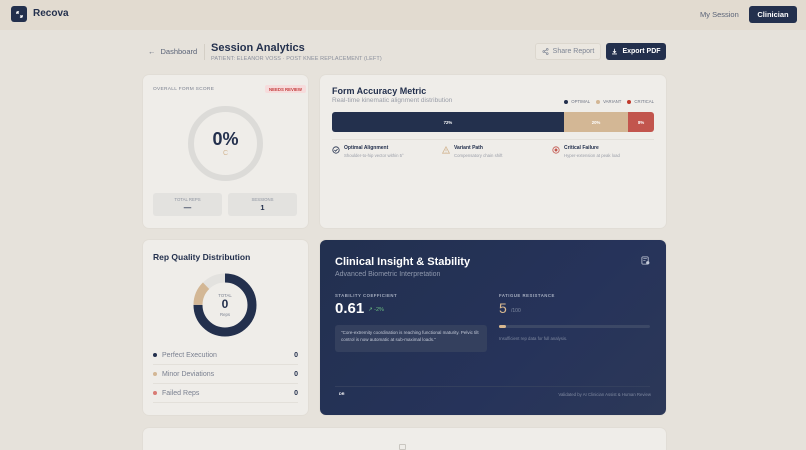  Describe the element at coordinates (296, 355) in the screenshot. I see `perfect-value: 0` at that location.